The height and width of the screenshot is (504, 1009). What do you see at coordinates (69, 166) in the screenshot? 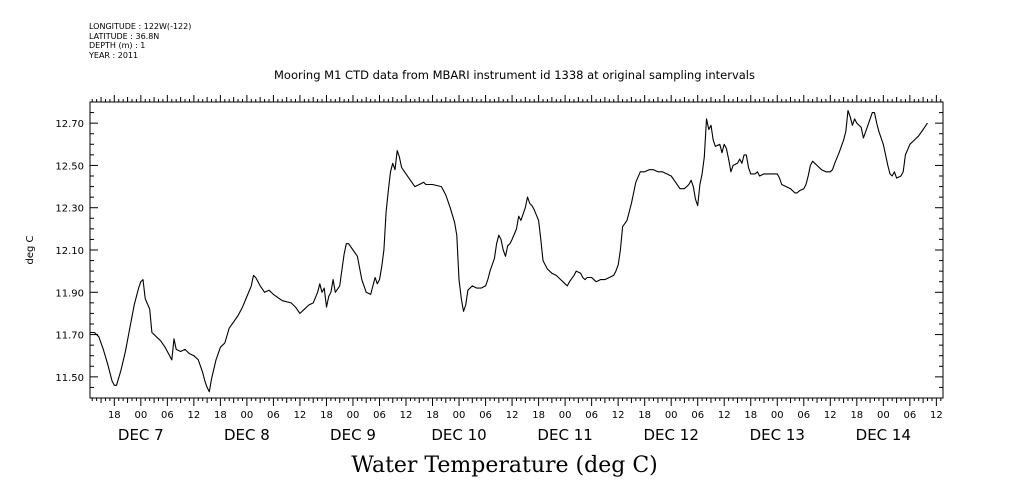
I see `y-tick-label: 12.50` at bounding box center [69, 166].